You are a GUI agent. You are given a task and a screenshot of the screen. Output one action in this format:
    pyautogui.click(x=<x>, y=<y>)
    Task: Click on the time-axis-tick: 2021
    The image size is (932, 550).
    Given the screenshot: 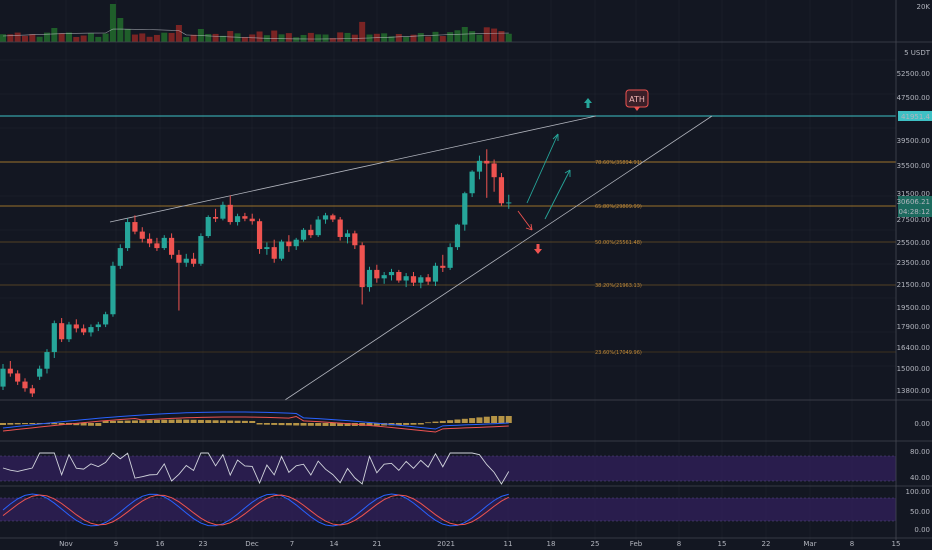 What is the action you would take?
    pyautogui.click(x=446, y=544)
    